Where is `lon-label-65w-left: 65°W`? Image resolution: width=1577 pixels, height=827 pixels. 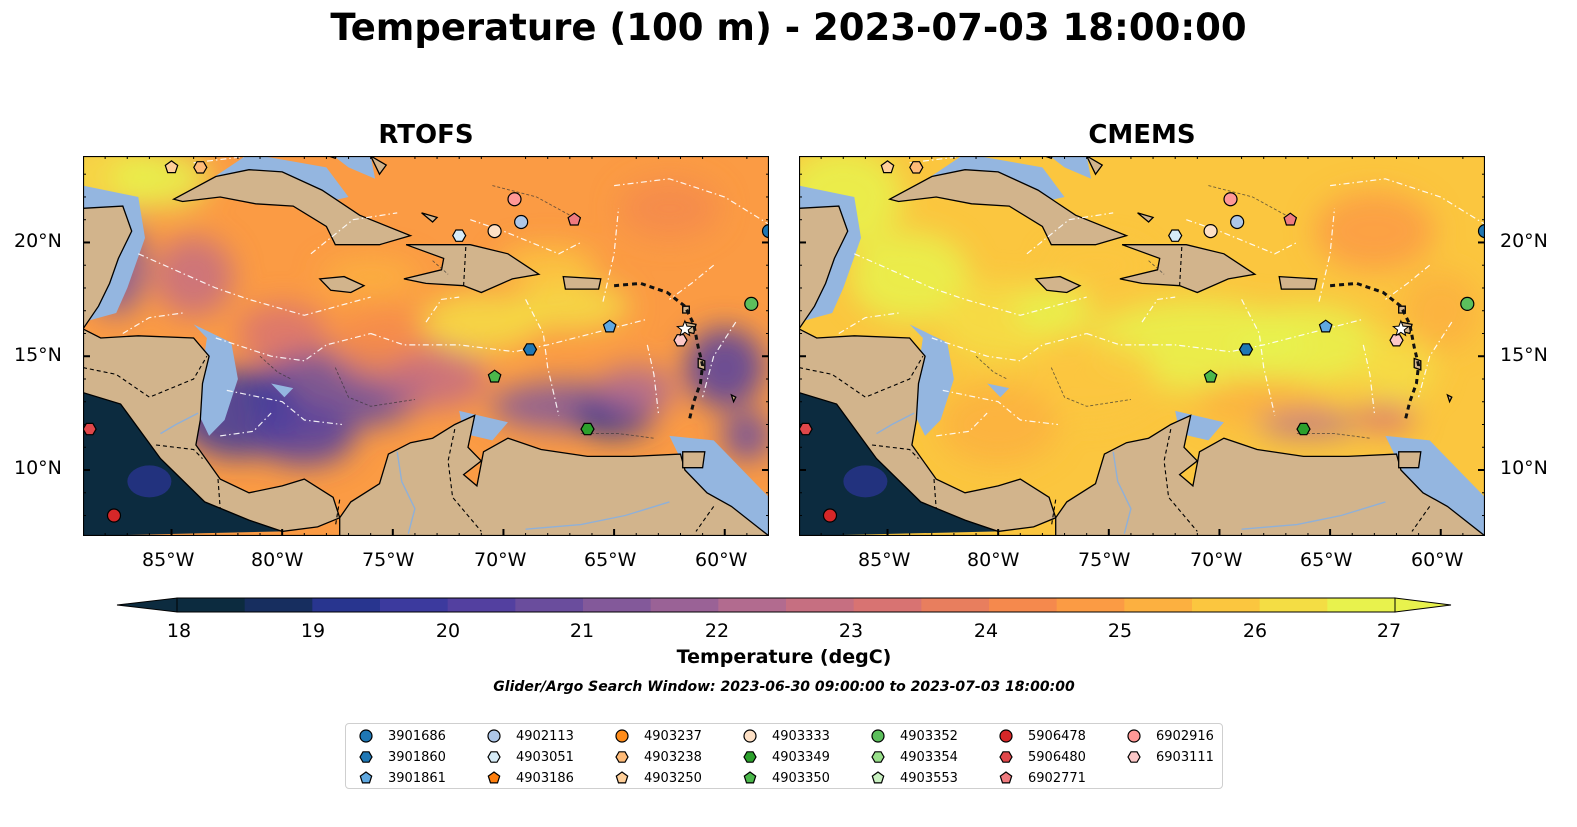
lon-label-65w-left: 65°W is located at coordinates (610, 560).